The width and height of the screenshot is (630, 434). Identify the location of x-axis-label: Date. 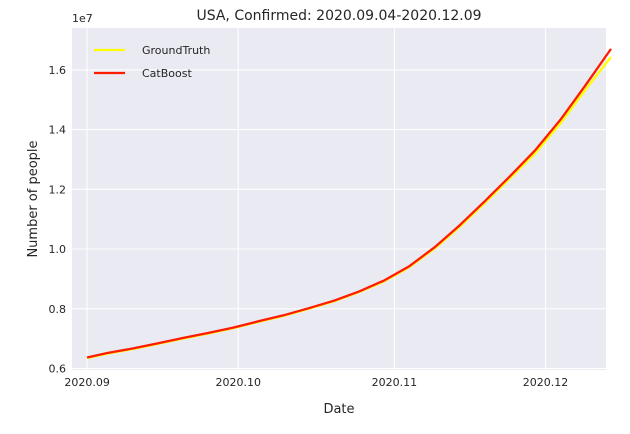
(338, 409).